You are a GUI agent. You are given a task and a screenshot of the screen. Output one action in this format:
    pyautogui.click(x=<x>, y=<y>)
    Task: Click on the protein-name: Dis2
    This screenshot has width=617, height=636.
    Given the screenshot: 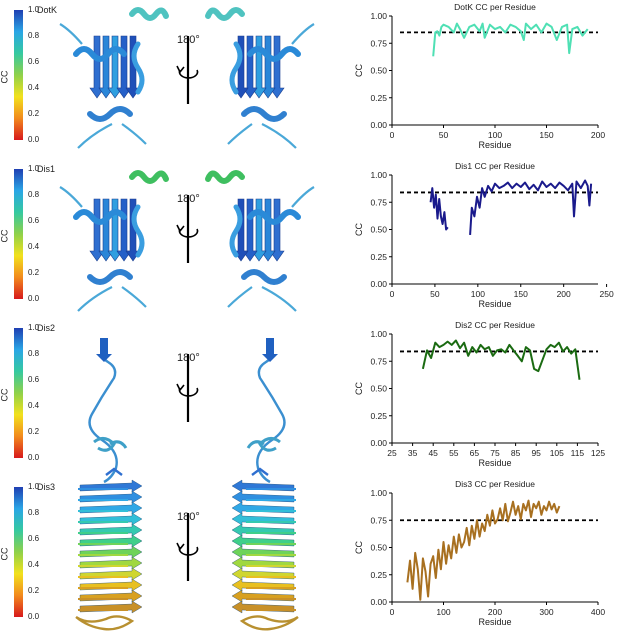 What is the action you would take?
    pyautogui.click(x=46, y=328)
    